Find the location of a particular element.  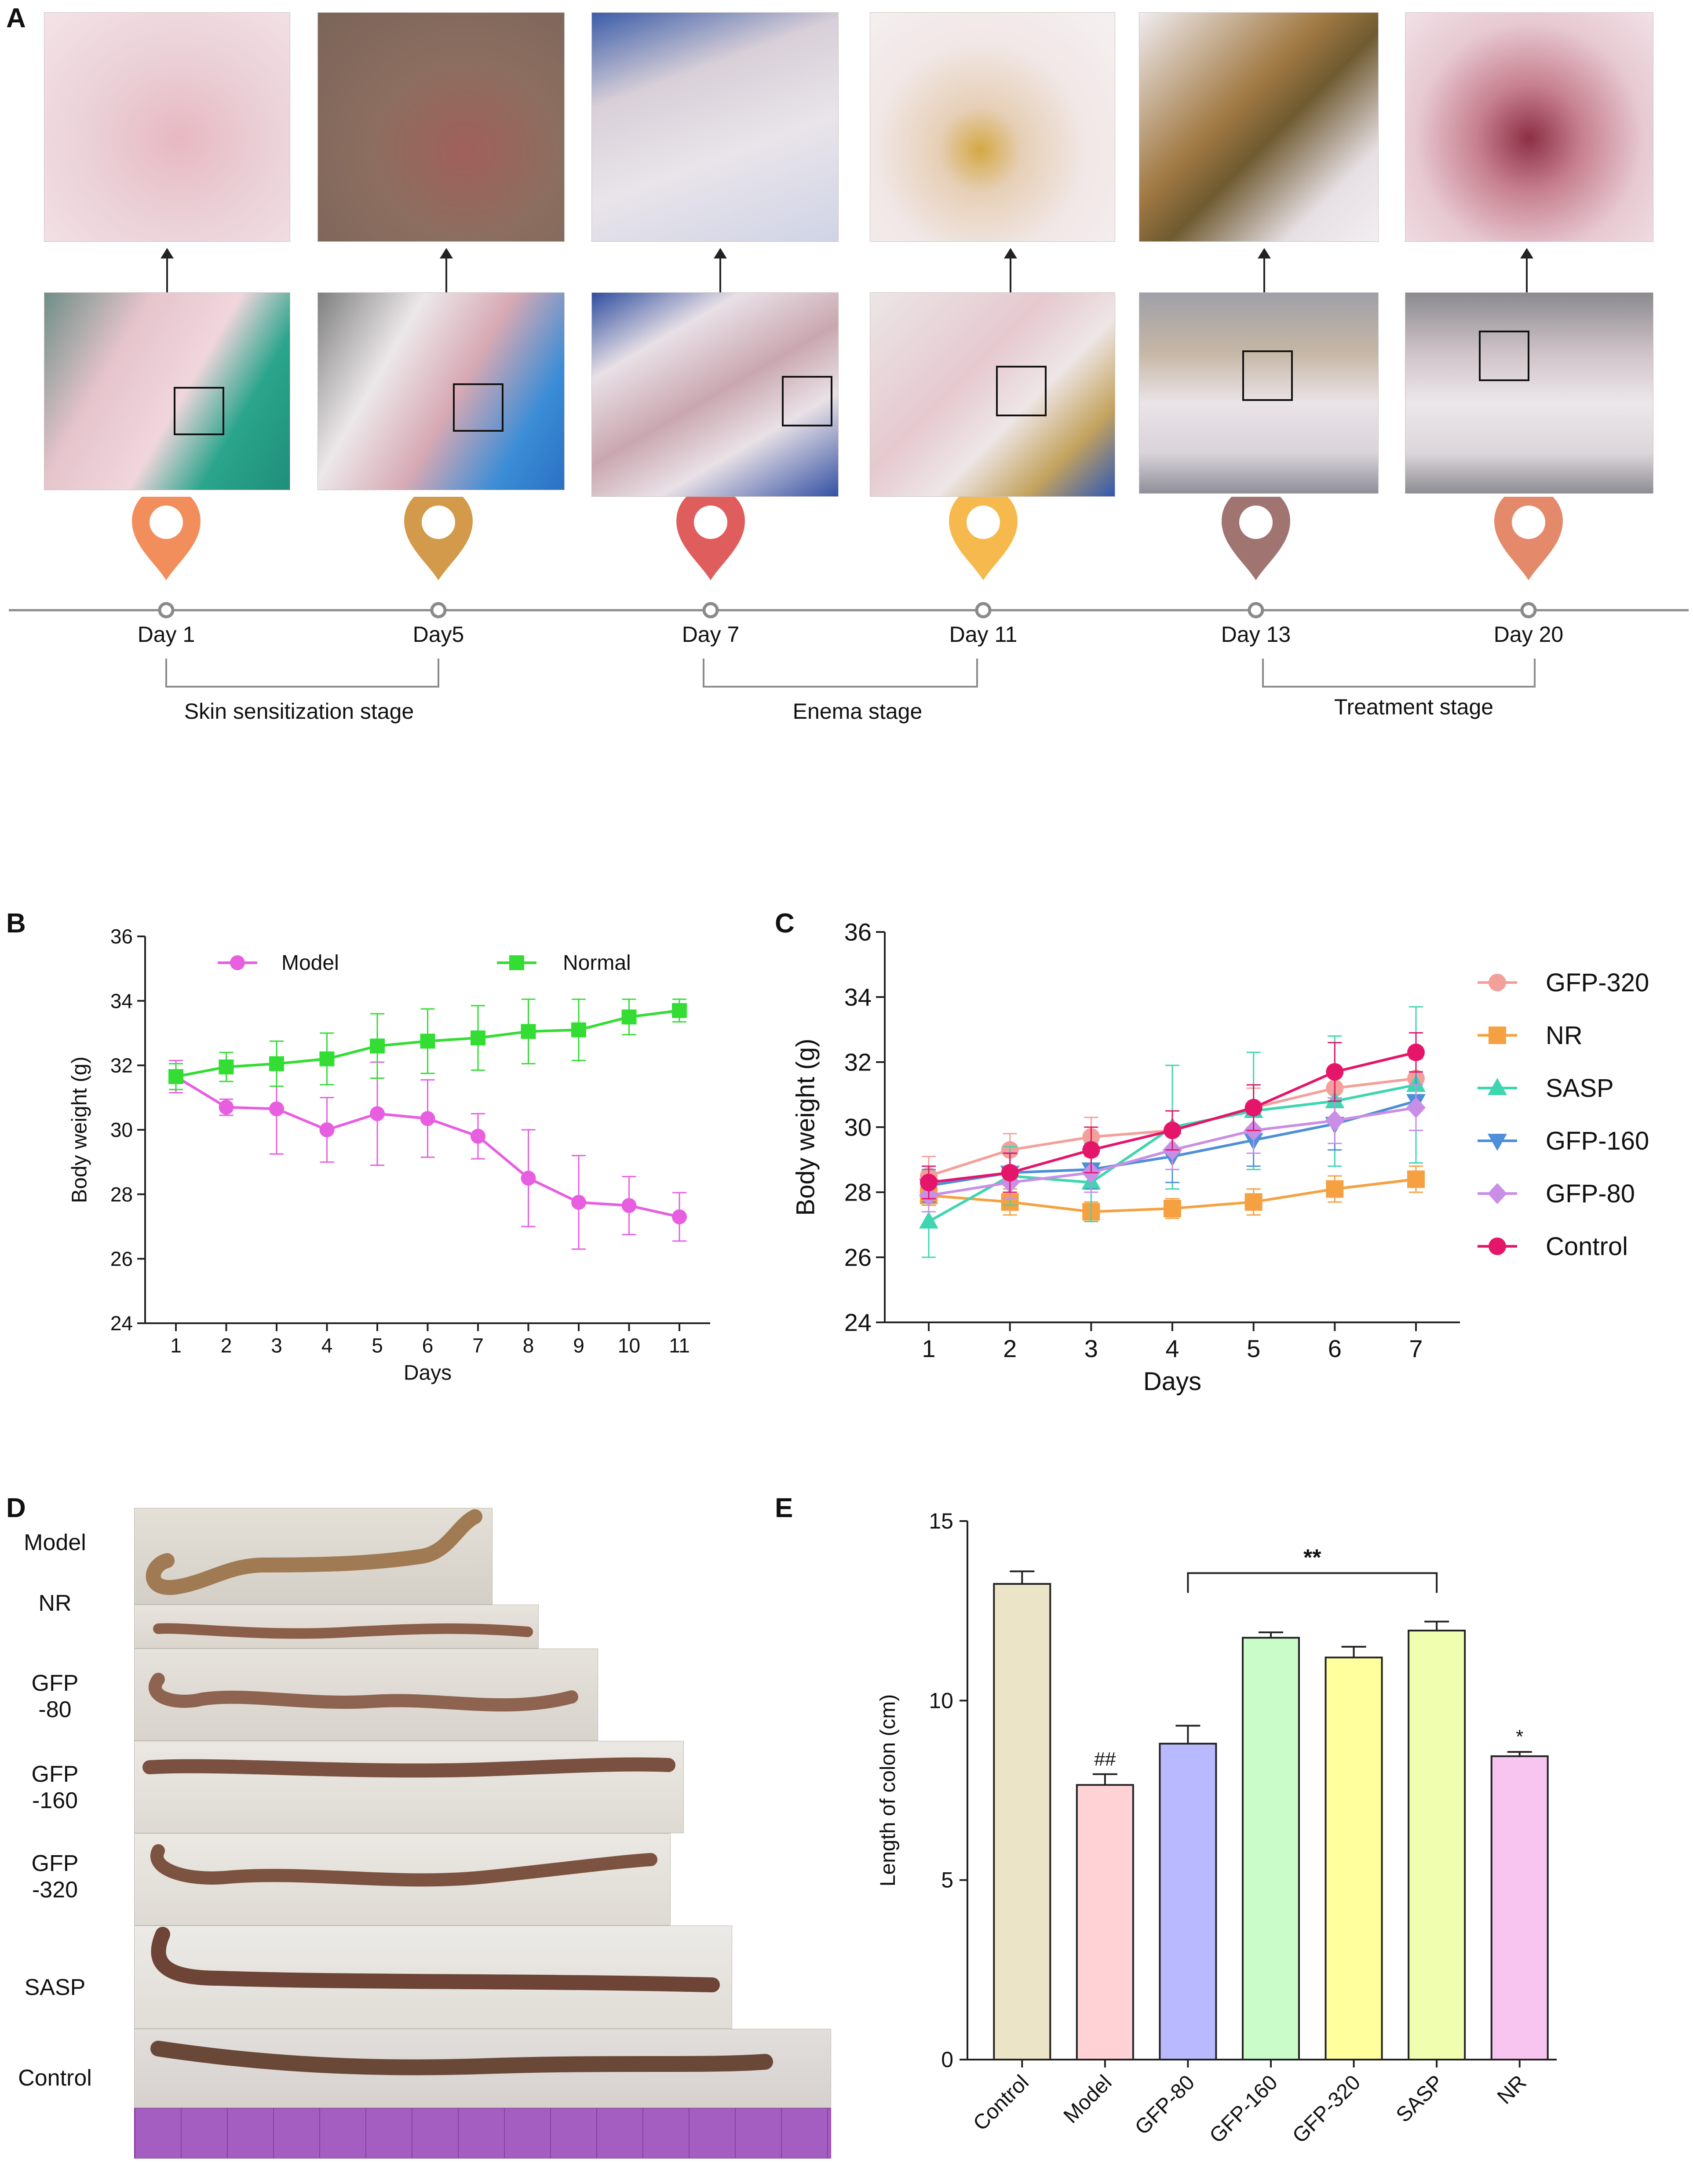

y-tick-label: 24 is located at coordinates (122, 1323).